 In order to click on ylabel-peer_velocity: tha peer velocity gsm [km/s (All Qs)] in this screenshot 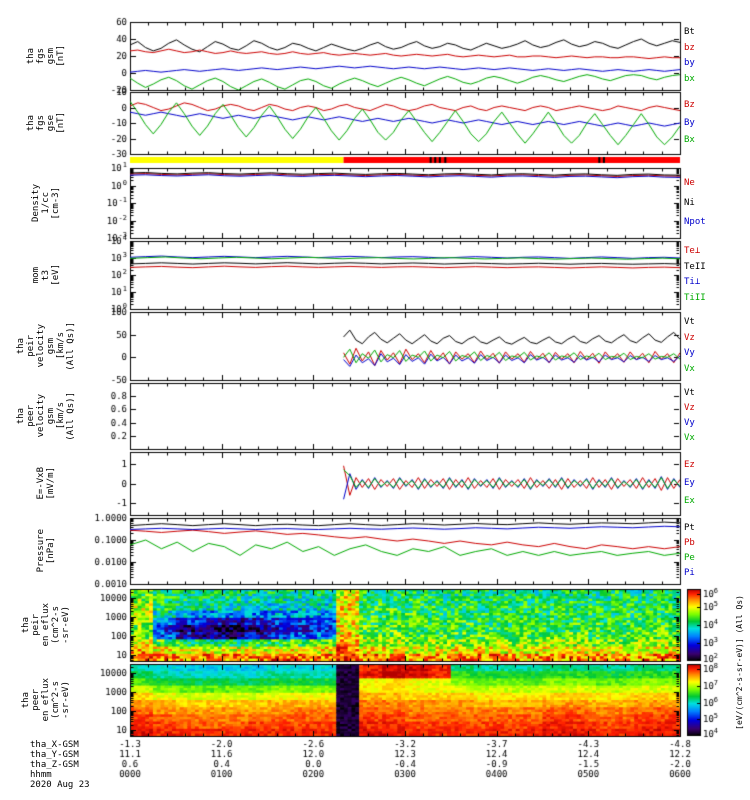, I will do `click(46, 416)`.